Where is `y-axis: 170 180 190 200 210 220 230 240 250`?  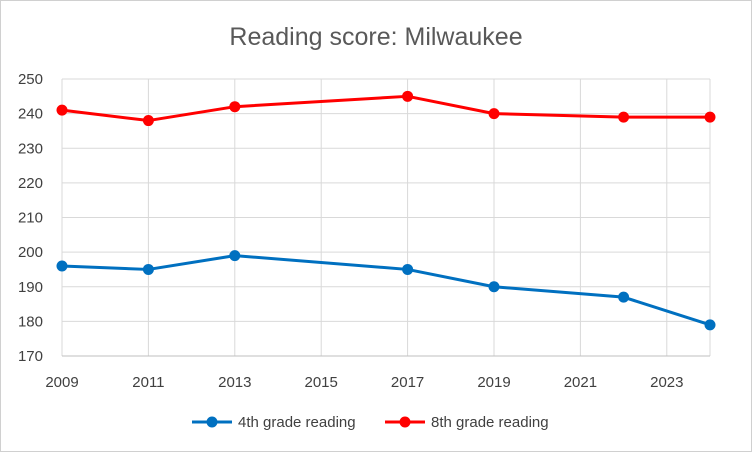
y-axis: 170 180 190 200 210 220 230 240 250 is located at coordinates (30, 218).